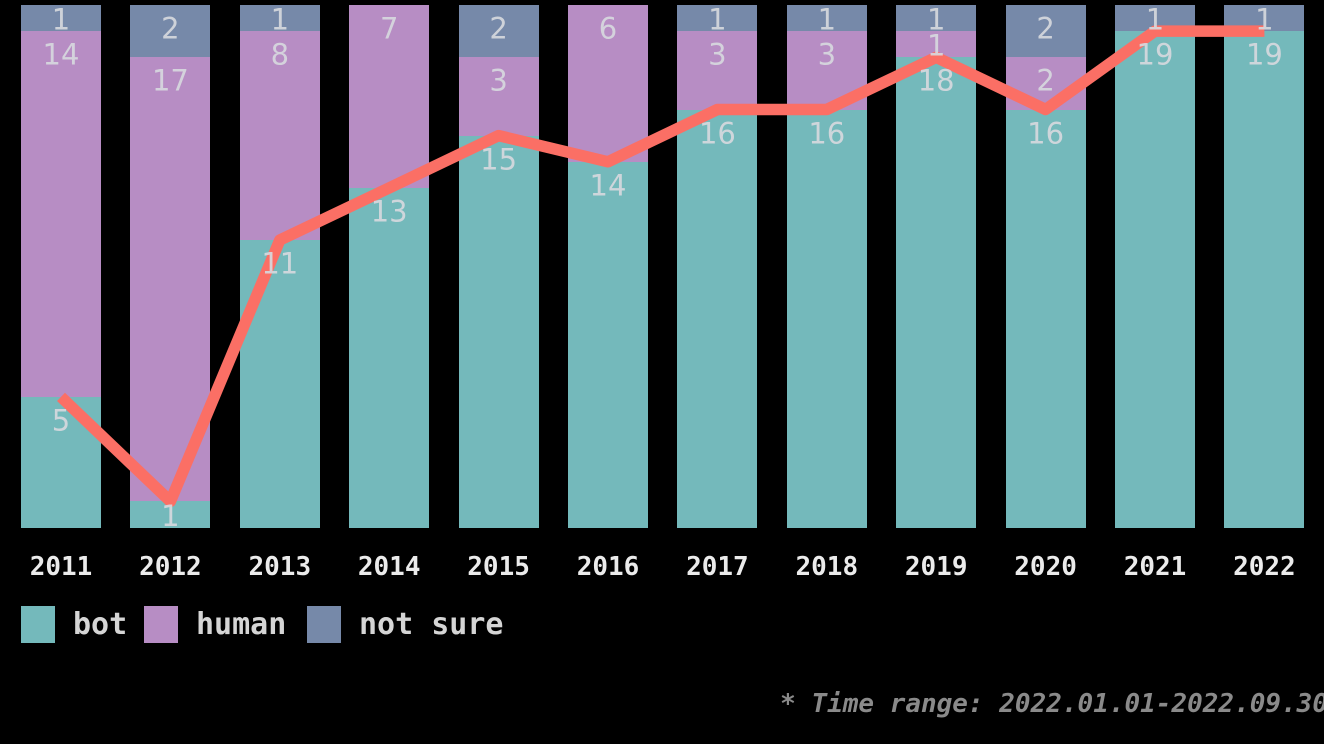  I want to click on bar-segment-bot-2019, so click(936, 292).